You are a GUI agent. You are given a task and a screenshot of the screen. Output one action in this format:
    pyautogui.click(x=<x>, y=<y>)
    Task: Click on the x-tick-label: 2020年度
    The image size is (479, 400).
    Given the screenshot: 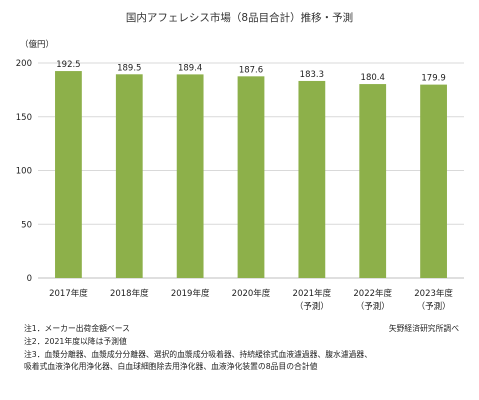 What is the action you would take?
    pyautogui.click(x=251, y=293)
    